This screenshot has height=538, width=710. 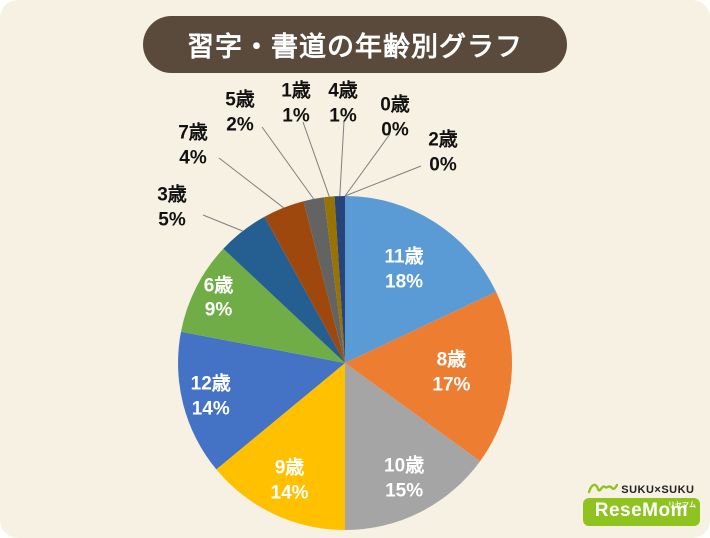 I want to click on pie-slice-3歳, so click(x=284, y=289).